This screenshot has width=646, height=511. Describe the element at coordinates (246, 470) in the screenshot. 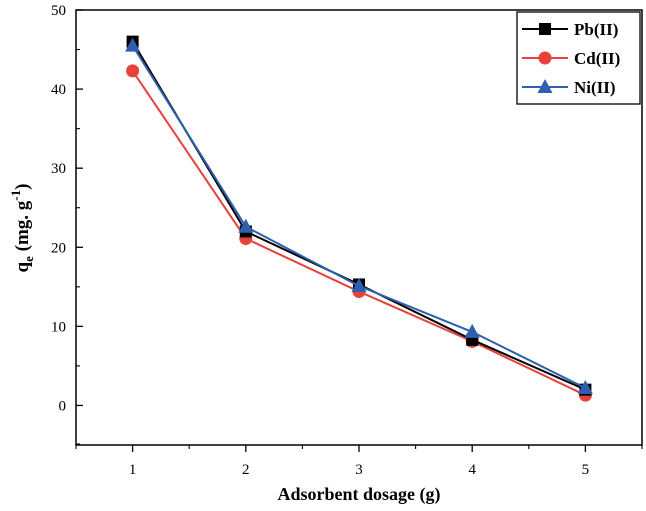

I see `x-tick-label: 2` at that location.